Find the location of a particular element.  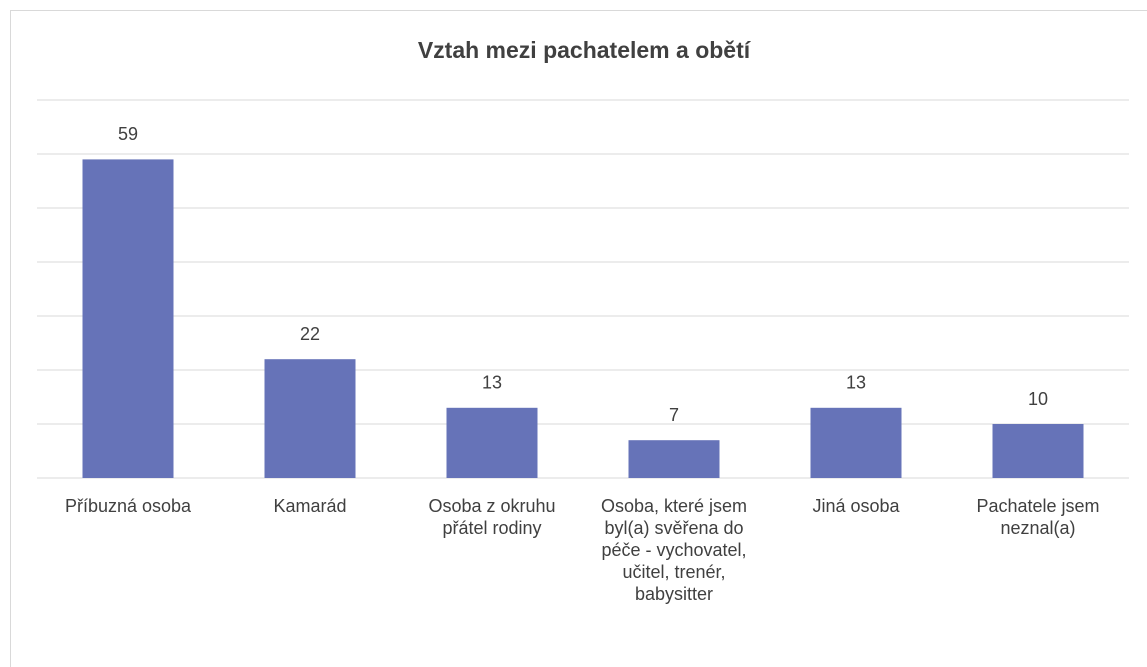

x-tick-label: Pachatele jsem neznal(a) is located at coordinates (1037, 517).